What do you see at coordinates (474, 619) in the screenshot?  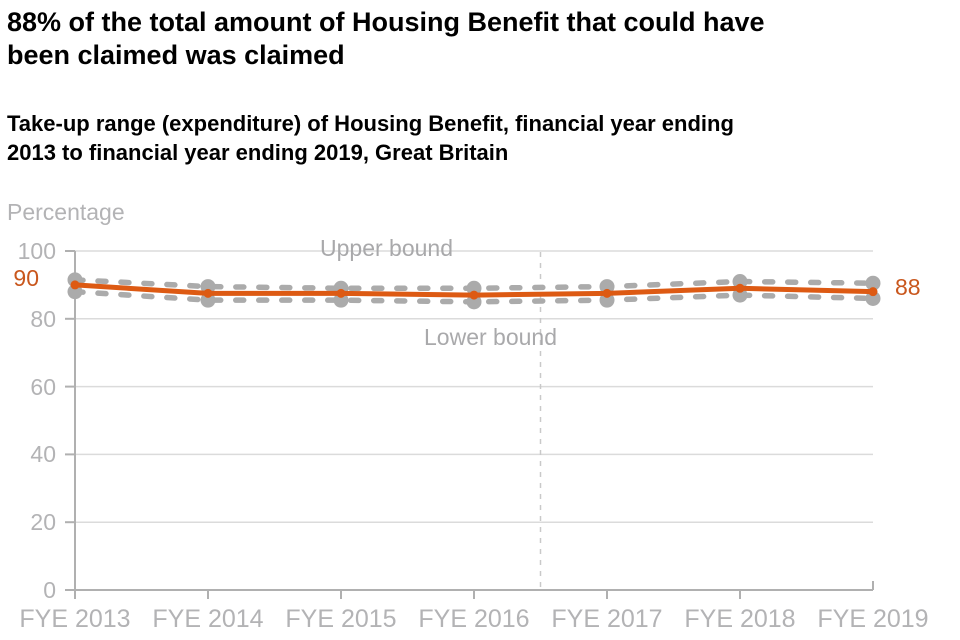 I see `x-axis-tick-label: FYE 2016` at bounding box center [474, 619].